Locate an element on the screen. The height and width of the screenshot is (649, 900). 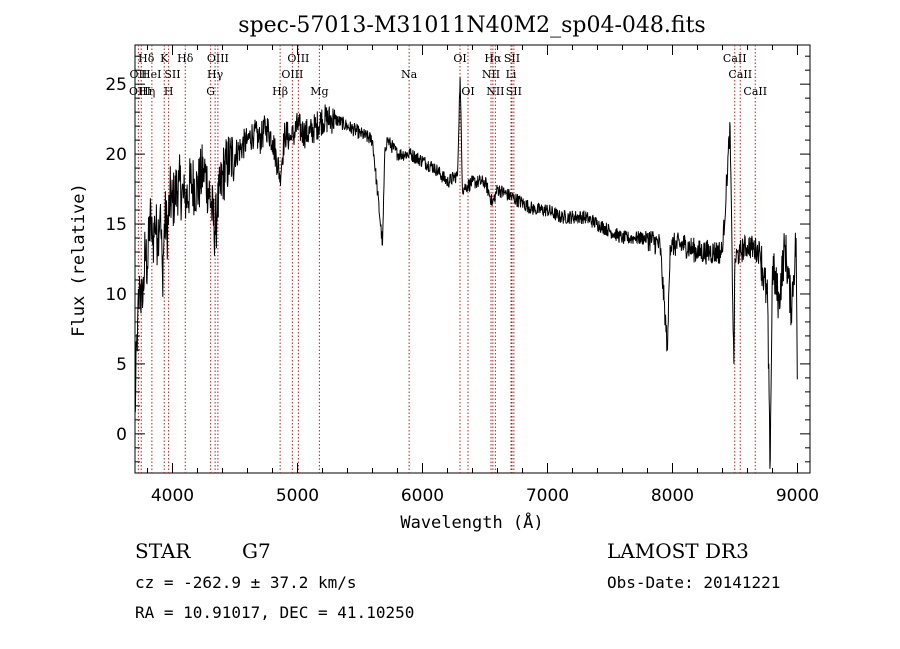
line-label: Mg is located at coordinates (319, 91).